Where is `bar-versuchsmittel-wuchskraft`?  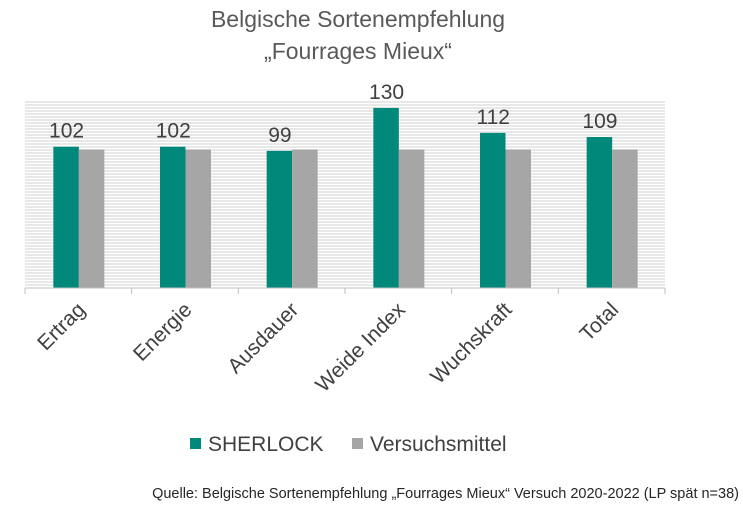
bar-versuchsmittel-wuchskraft is located at coordinates (518, 218).